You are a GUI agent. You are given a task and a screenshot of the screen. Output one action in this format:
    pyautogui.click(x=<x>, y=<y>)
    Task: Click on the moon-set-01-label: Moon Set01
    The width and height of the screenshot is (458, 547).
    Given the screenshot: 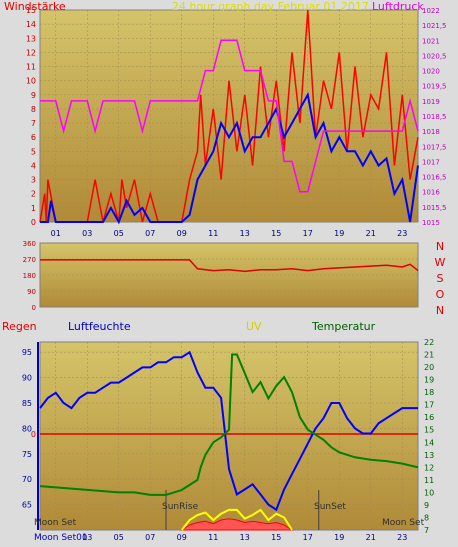 What is the action you would take?
    pyautogui.click(x=61, y=538)
    